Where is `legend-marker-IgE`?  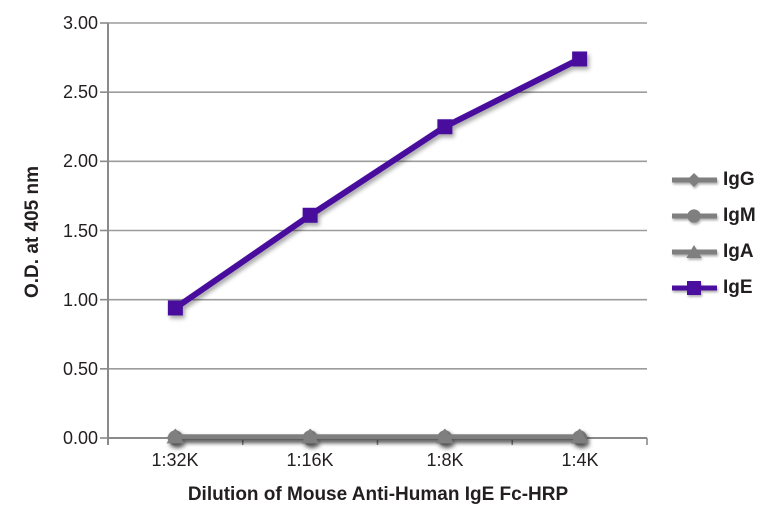 legend-marker-IgE is located at coordinates (694, 288).